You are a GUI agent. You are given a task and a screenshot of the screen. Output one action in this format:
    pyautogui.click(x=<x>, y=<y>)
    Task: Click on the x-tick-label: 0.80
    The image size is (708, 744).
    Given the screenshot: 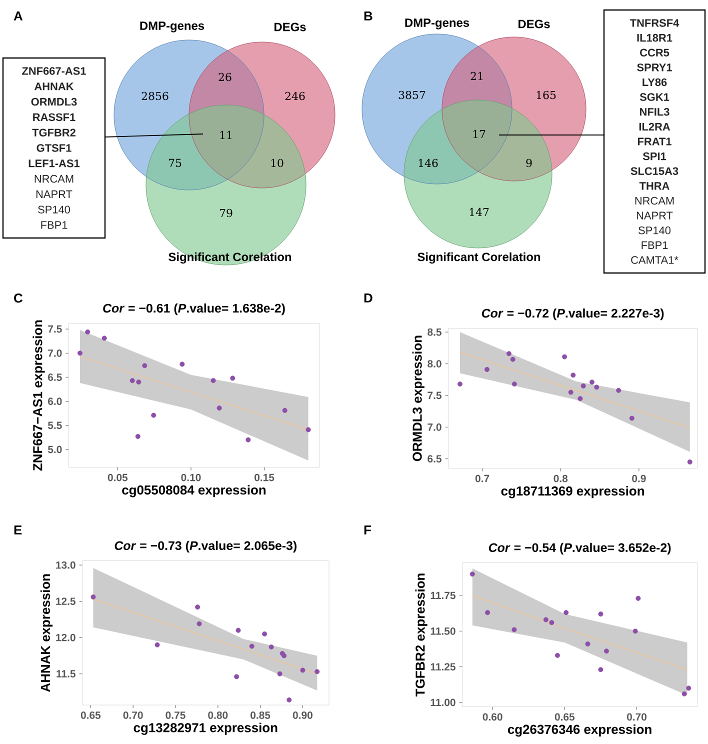 What is the action you would take?
    pyautogui.click(x=218, y=715)
    